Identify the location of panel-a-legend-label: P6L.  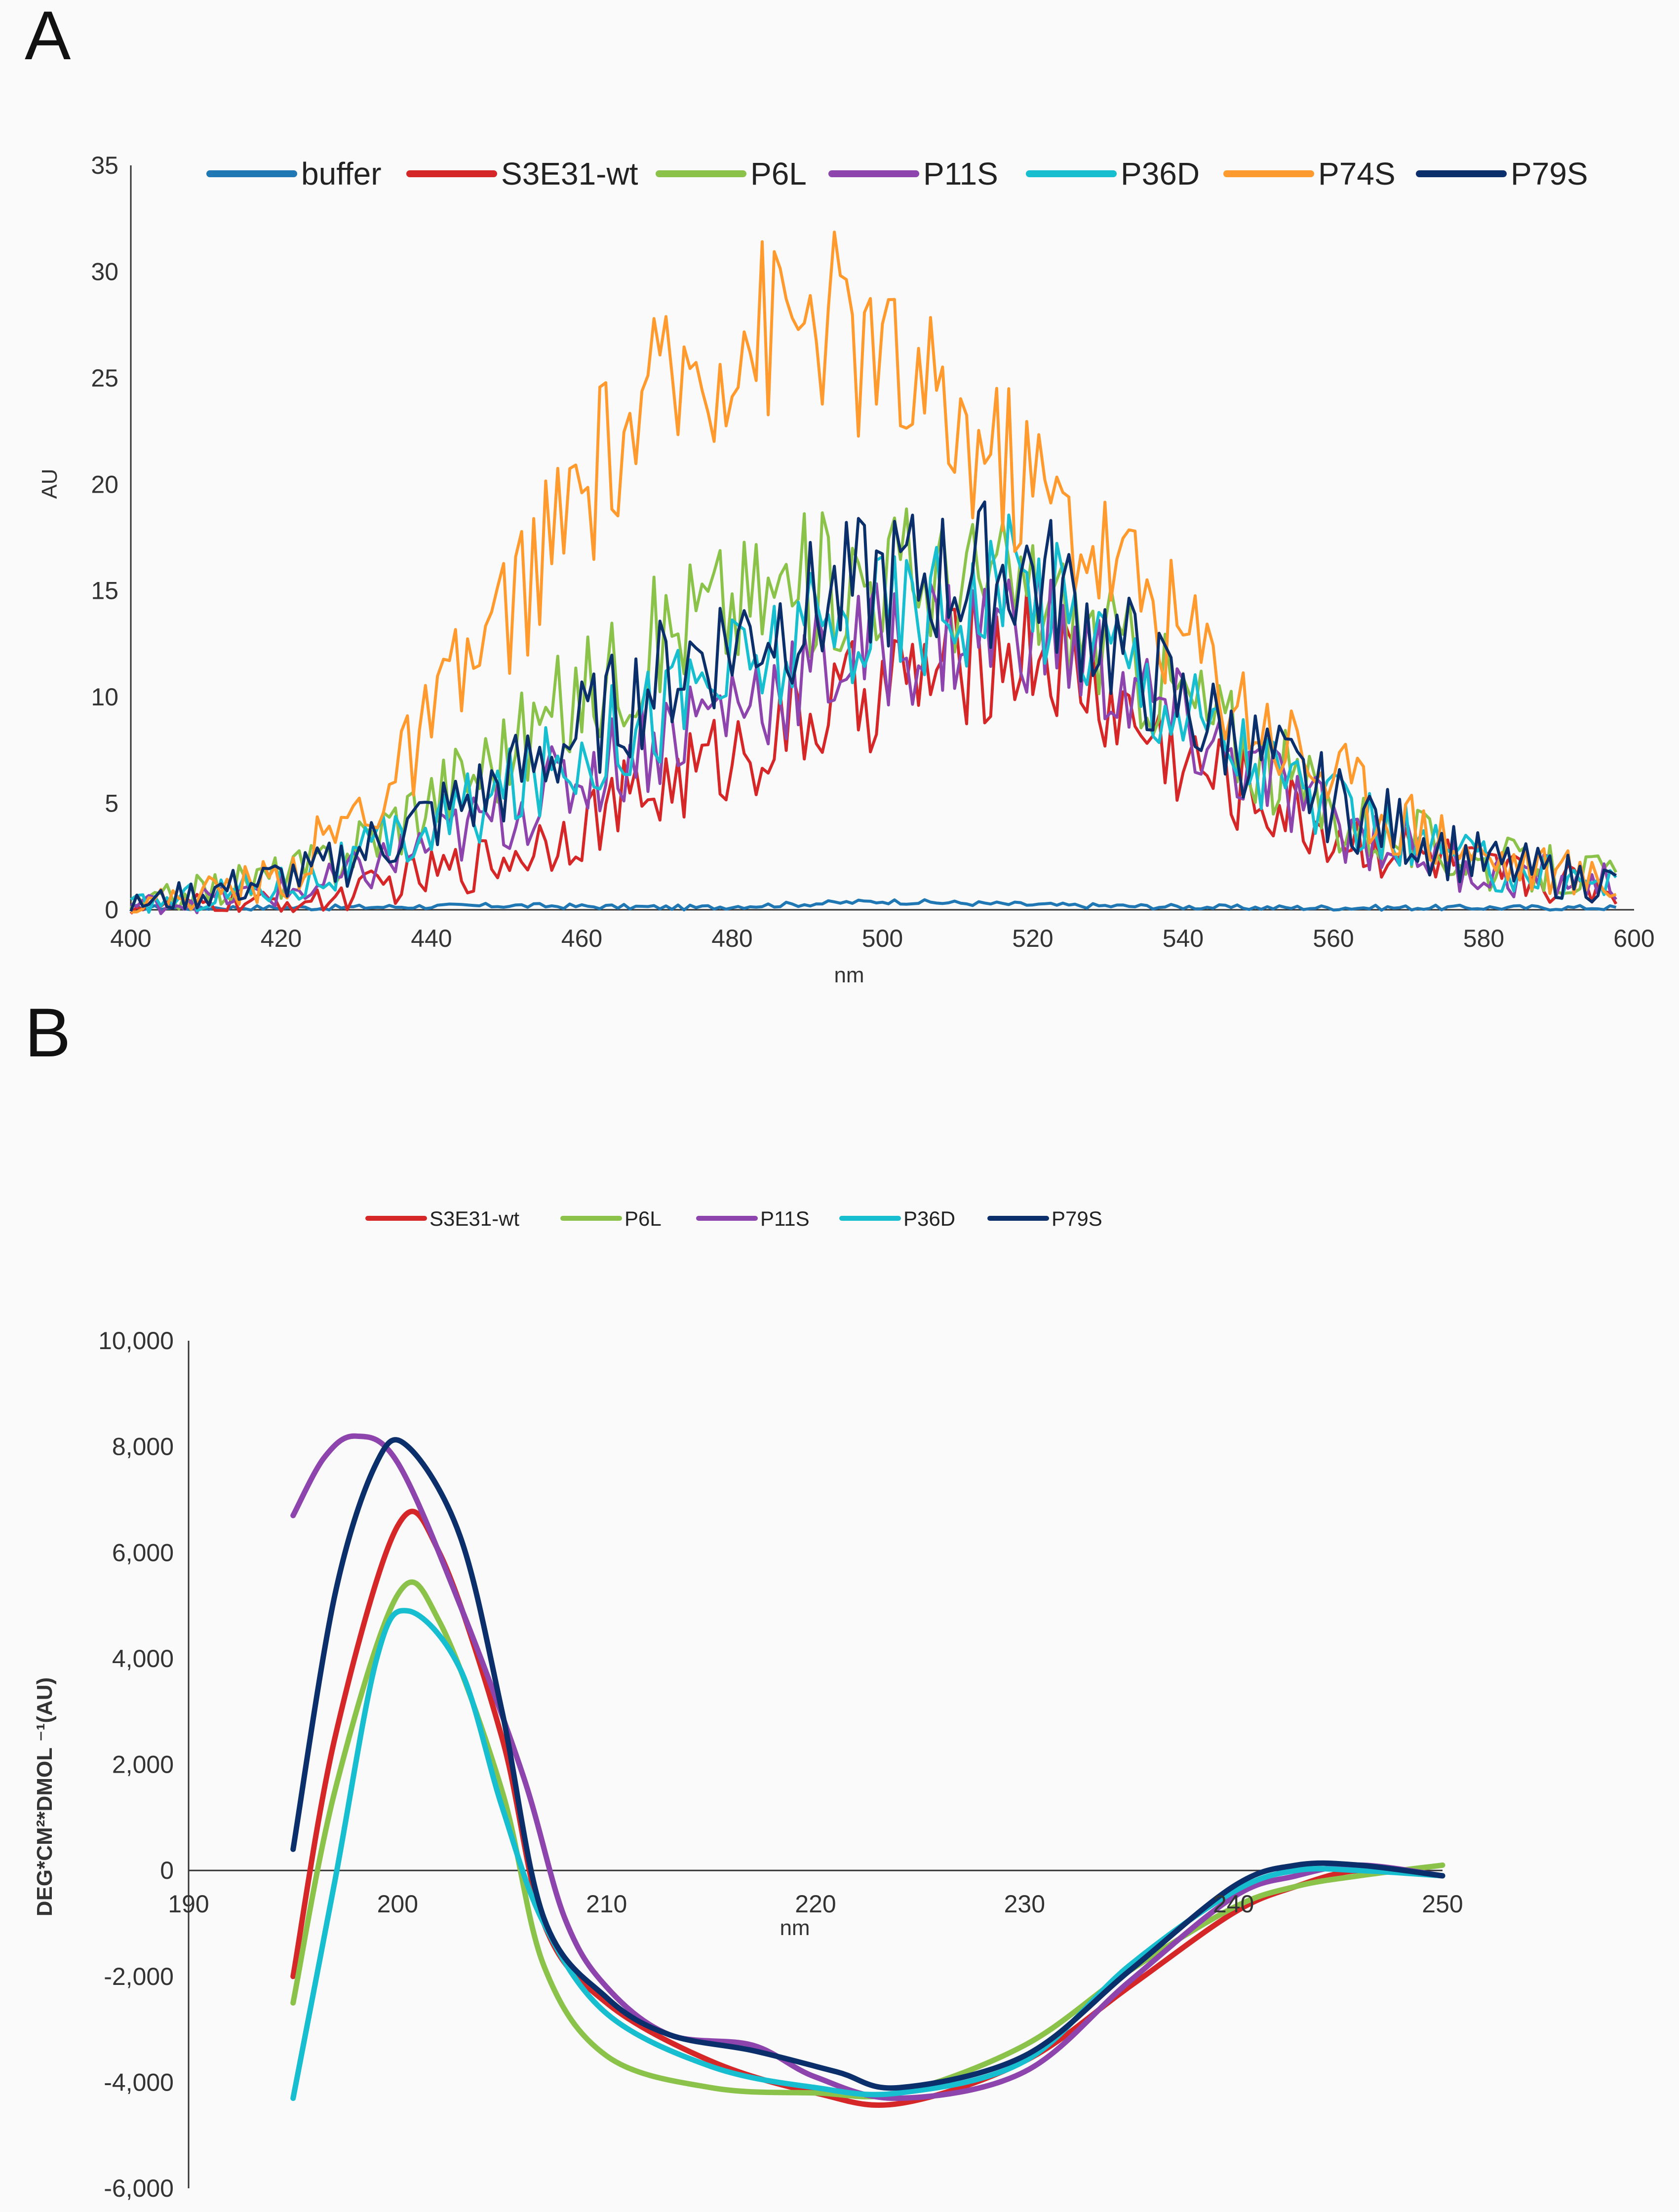
(779, 174).